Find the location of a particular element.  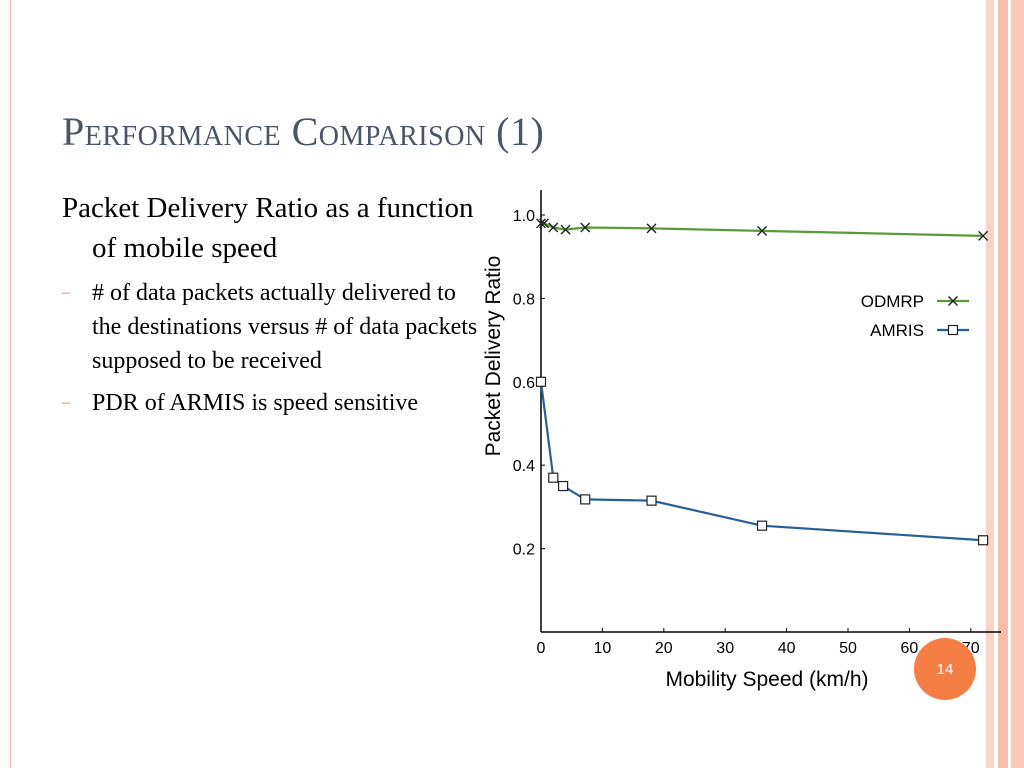

x-tick-label: 40 is located at coordinates (787, 648).